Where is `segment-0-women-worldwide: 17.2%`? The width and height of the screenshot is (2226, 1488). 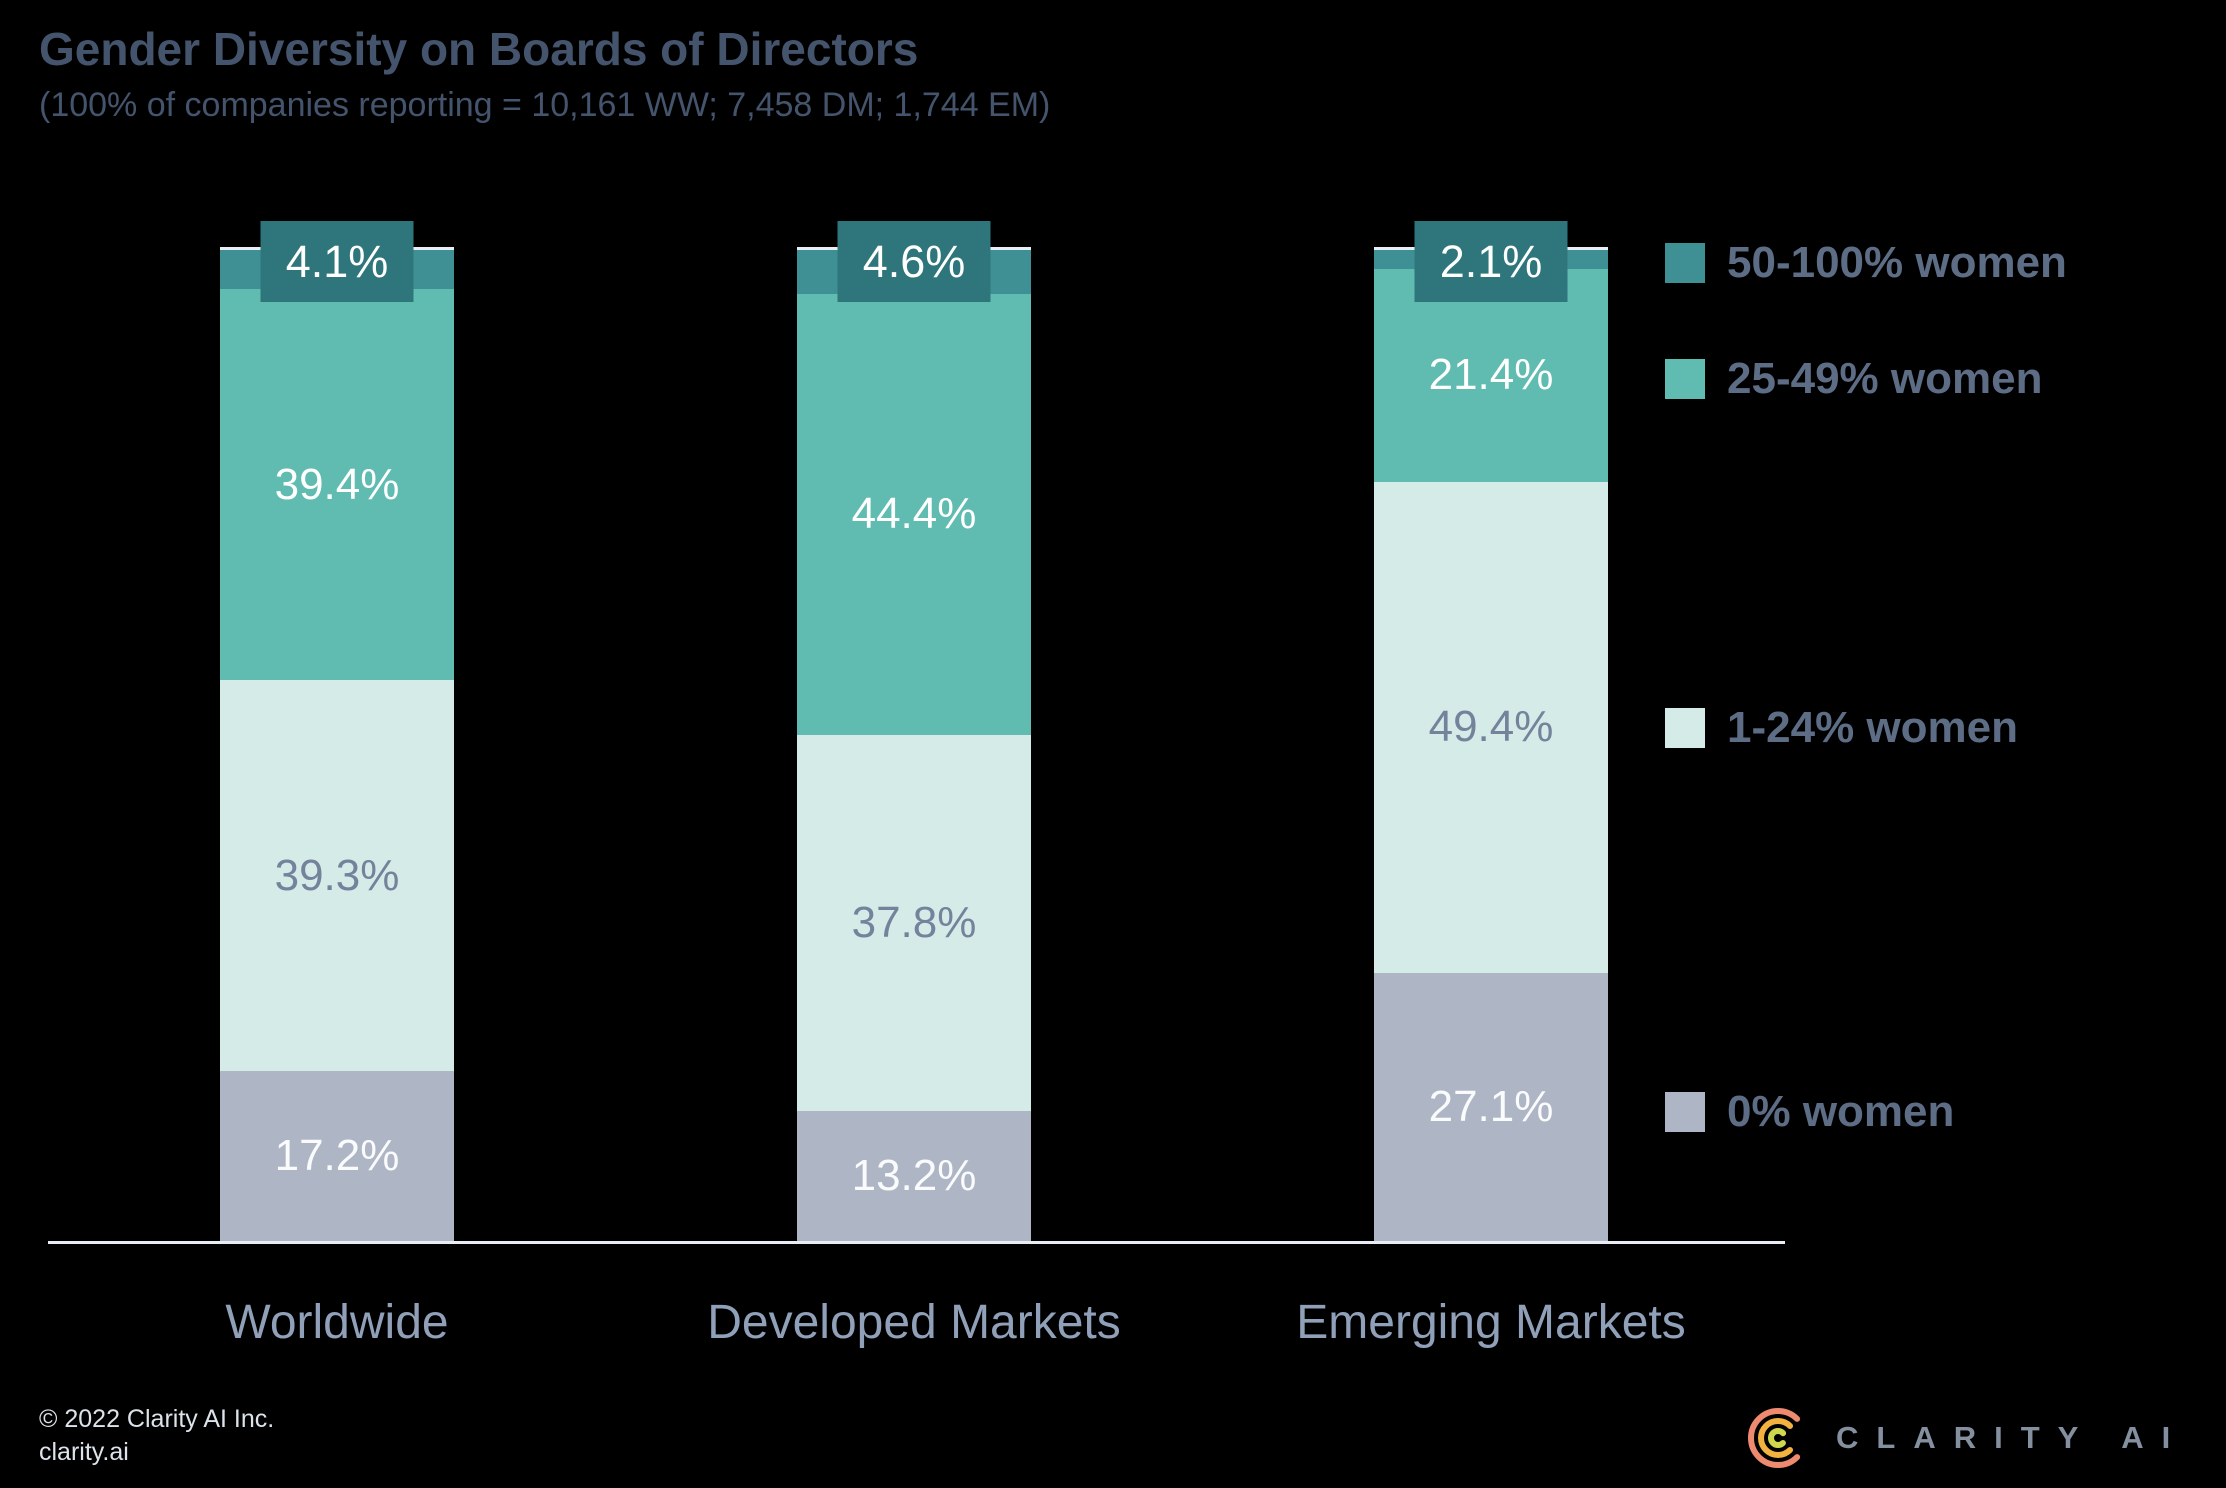 segment-0-women-worldwide: 17.2% is located at coordinates (337, 1156).